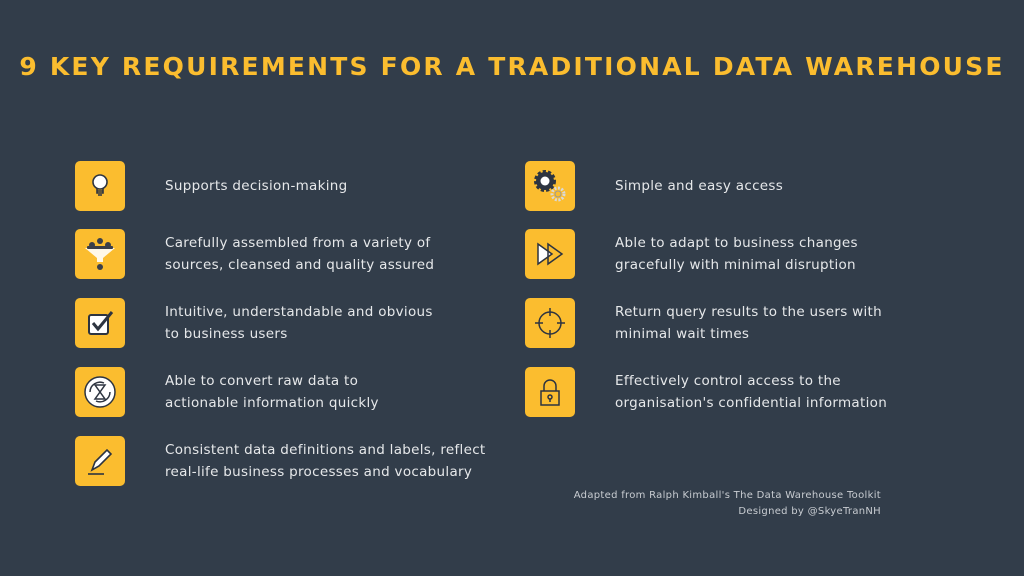 This screenshot has height=576, width=1024. Describe the element at coordinates (100, 254) in the screenshot. I see `funnel-icon` at that location.